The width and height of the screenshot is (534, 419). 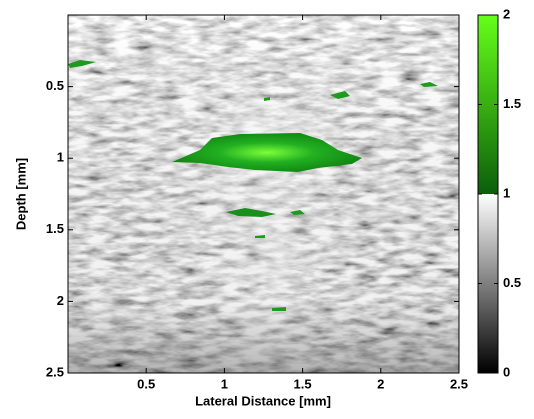 I want to click on y-tick-label: 2, so click(x=60, y=300).